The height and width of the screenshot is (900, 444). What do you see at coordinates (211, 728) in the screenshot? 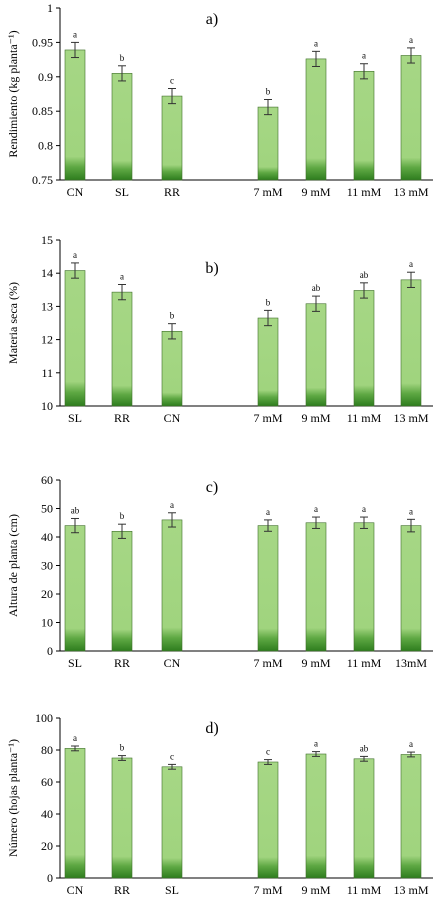
I see `panel-label: d)` at bounding box center [211, 728].